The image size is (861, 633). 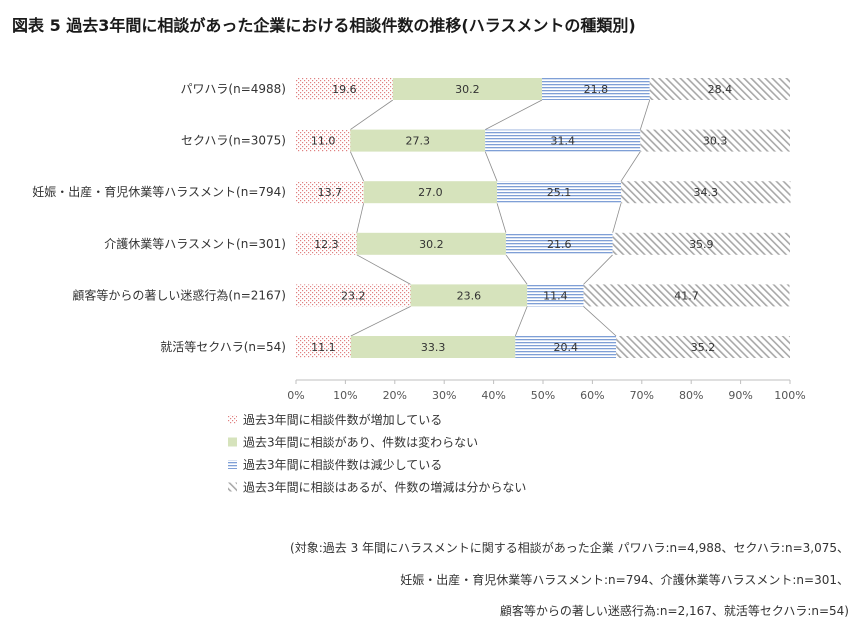 What do you see at coordinates (384, 487) in the screenshot?
I see `legend-label: 過去3年間に相談はあるが、件数の増減は分からない` at bounding box center [384, 487].